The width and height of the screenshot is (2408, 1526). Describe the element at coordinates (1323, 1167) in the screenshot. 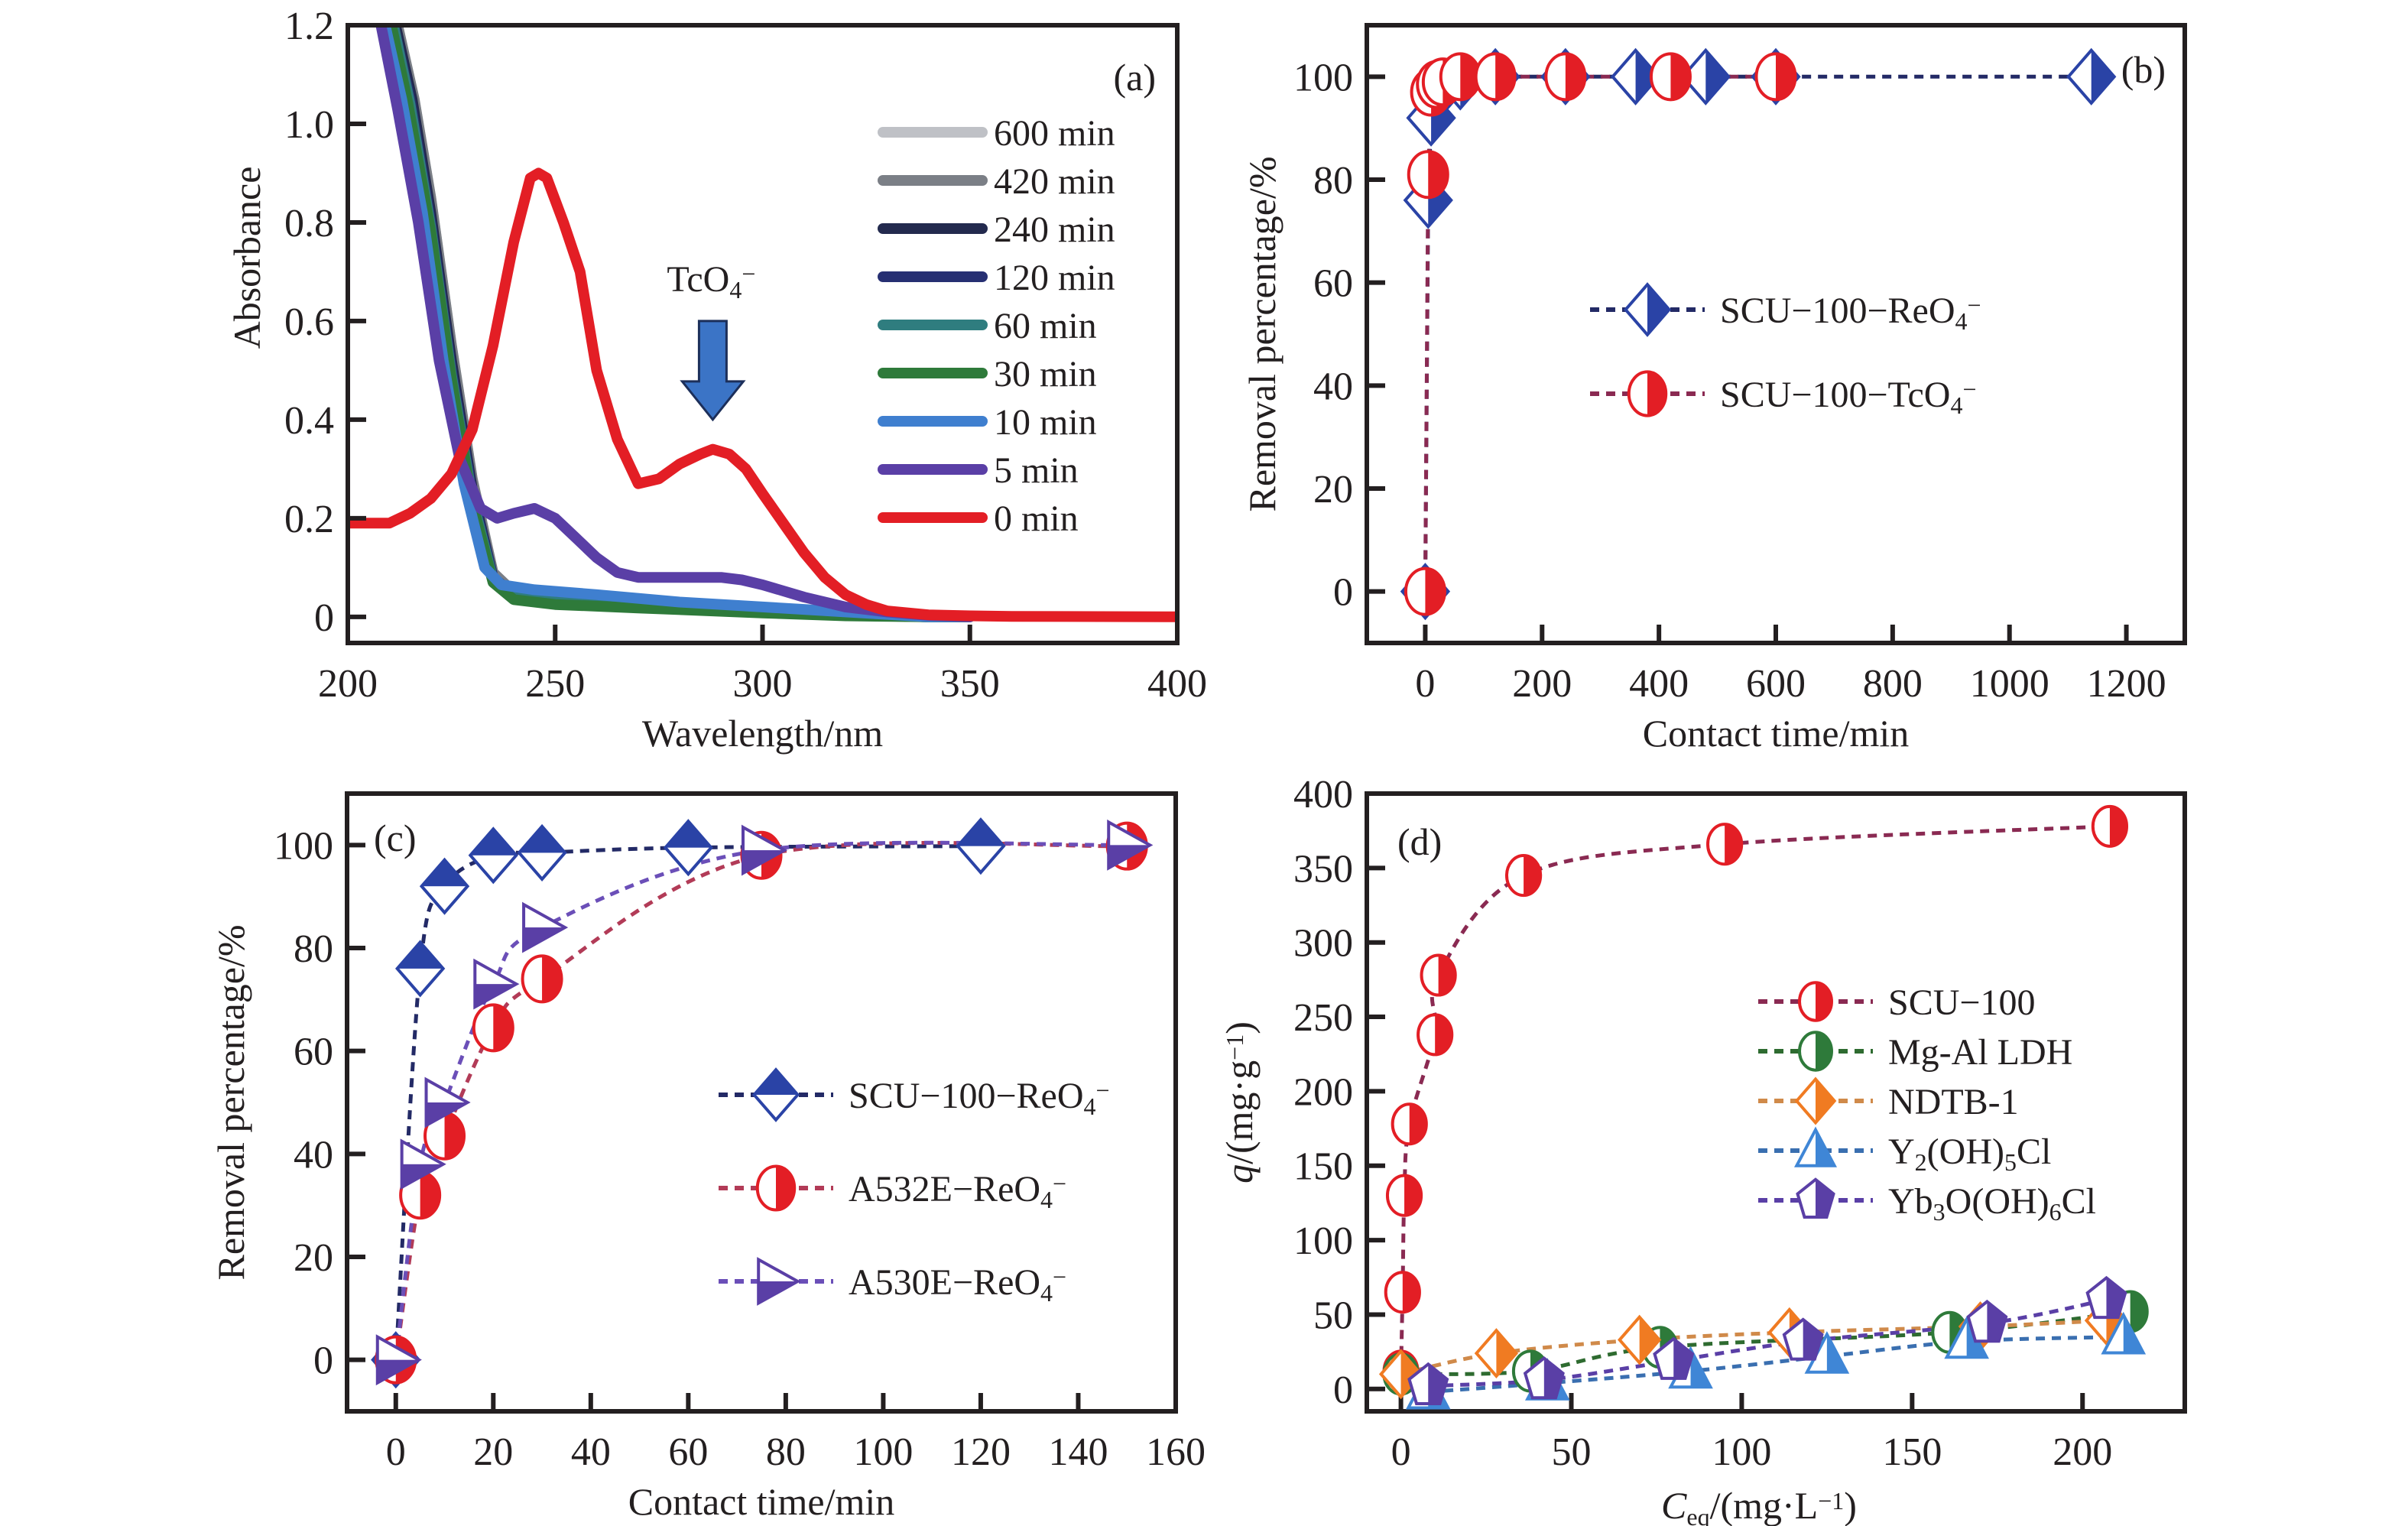

I see `y-tick-label: 150` at that location.